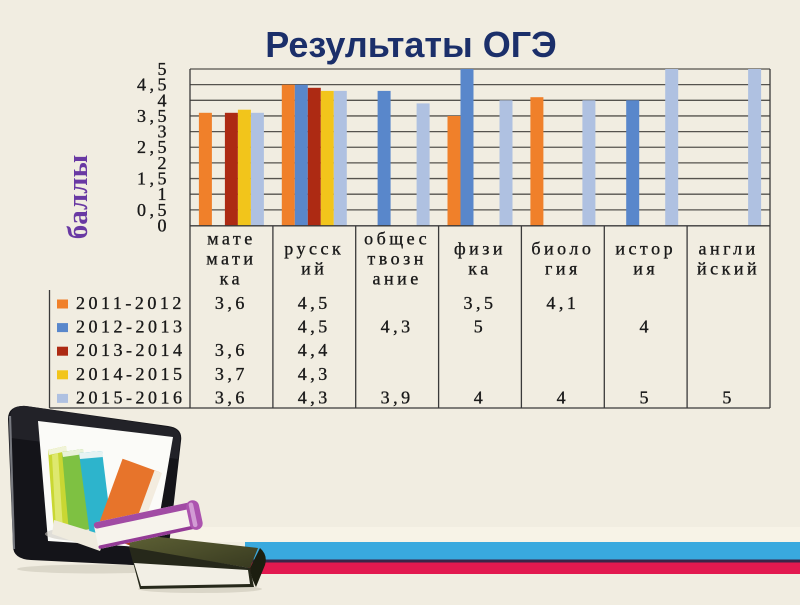 The width and height of the screenshot is (800, 605). Describe the element at coordinates (396, 279) in the screenshot. I see `svg-text: ание` at that location.